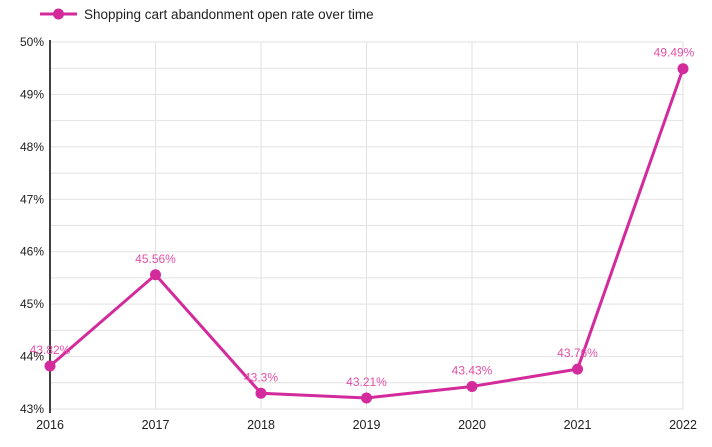 Image resolution: width=712 pixels, height=447 pixels. What do you see at coordinates (32, 357) in the screenshot?
I see `y-tick-label: 44%` at bounding box center [32, 357].